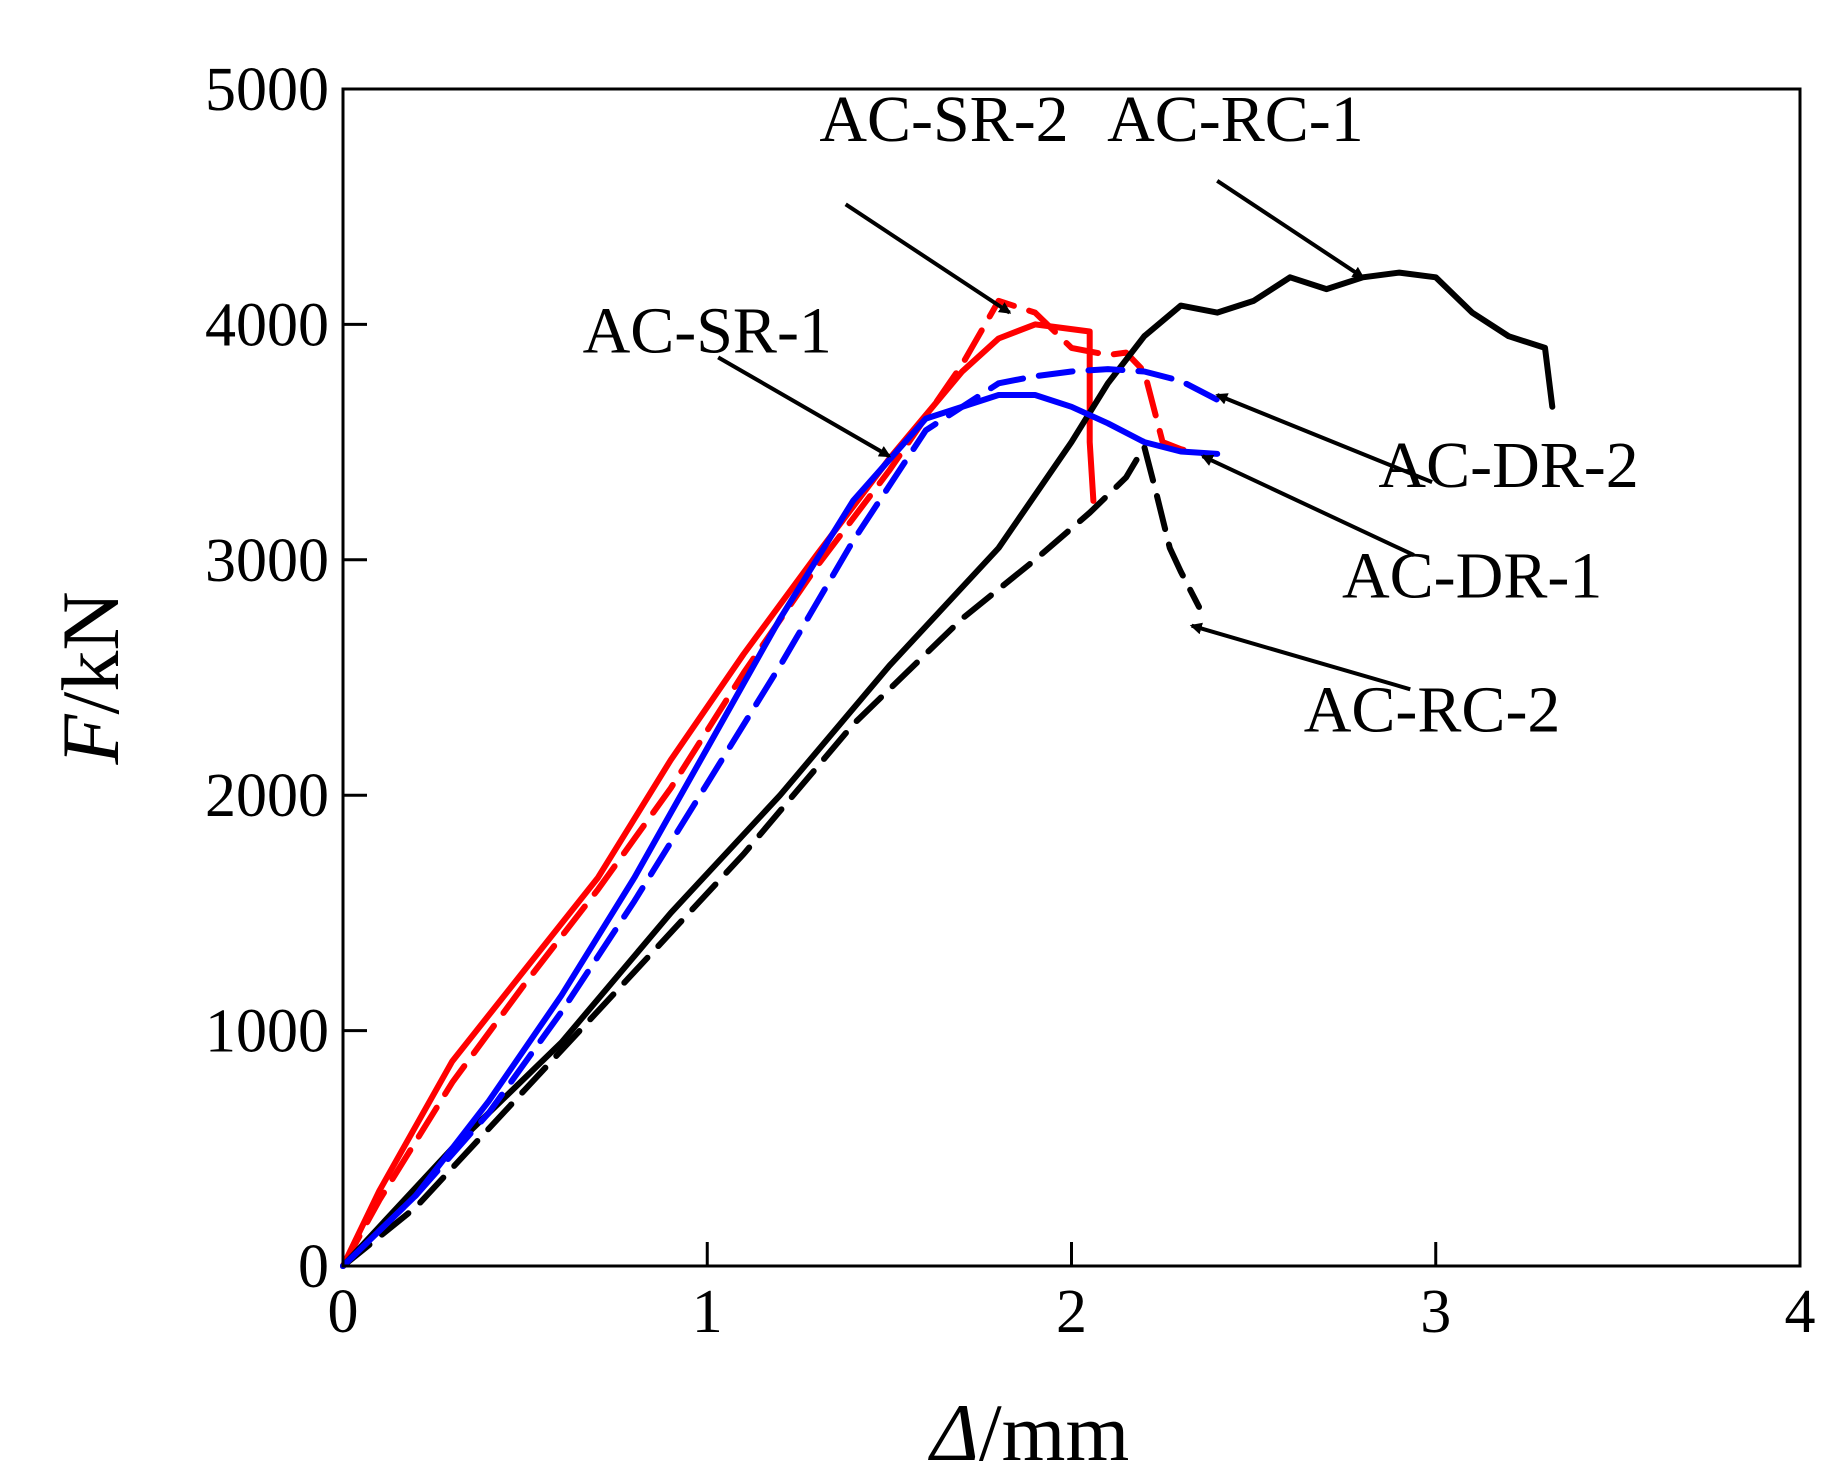 Image resolution: width=1830 pixels, height=1484 pixels. I want to click on callout-ac-dr-2: AC-DR-2, so click(1508, 465).